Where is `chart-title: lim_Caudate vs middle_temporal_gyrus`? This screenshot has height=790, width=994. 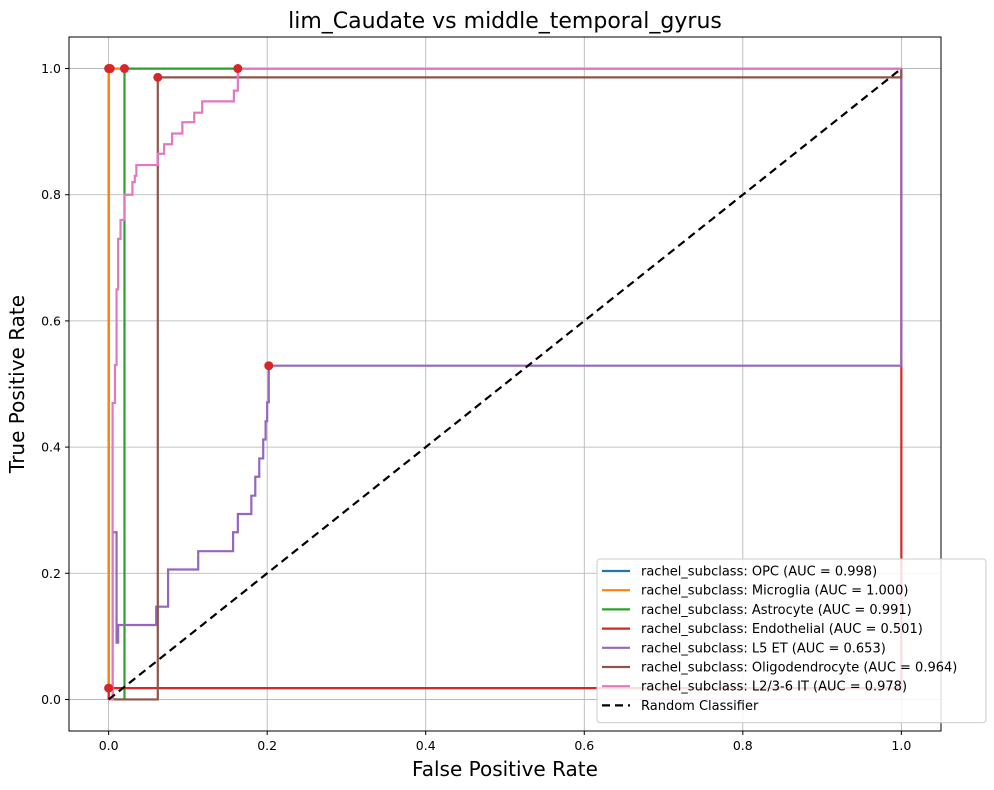
chart-title: lim_Caudate vs middle_temporal_gyrus is located at coordinates (505, 21).